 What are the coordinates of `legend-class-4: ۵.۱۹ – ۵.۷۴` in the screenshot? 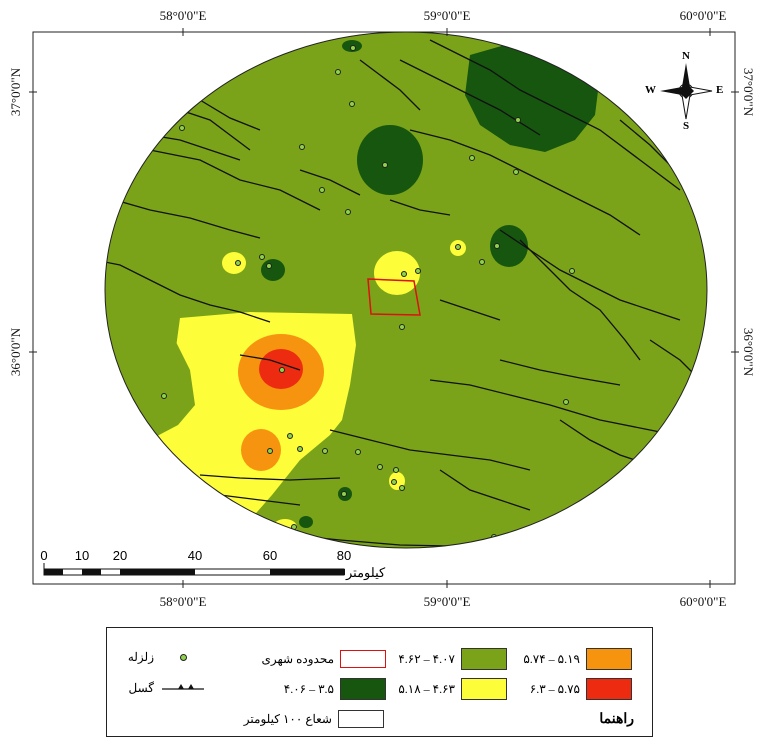 It's located at (577, 659).